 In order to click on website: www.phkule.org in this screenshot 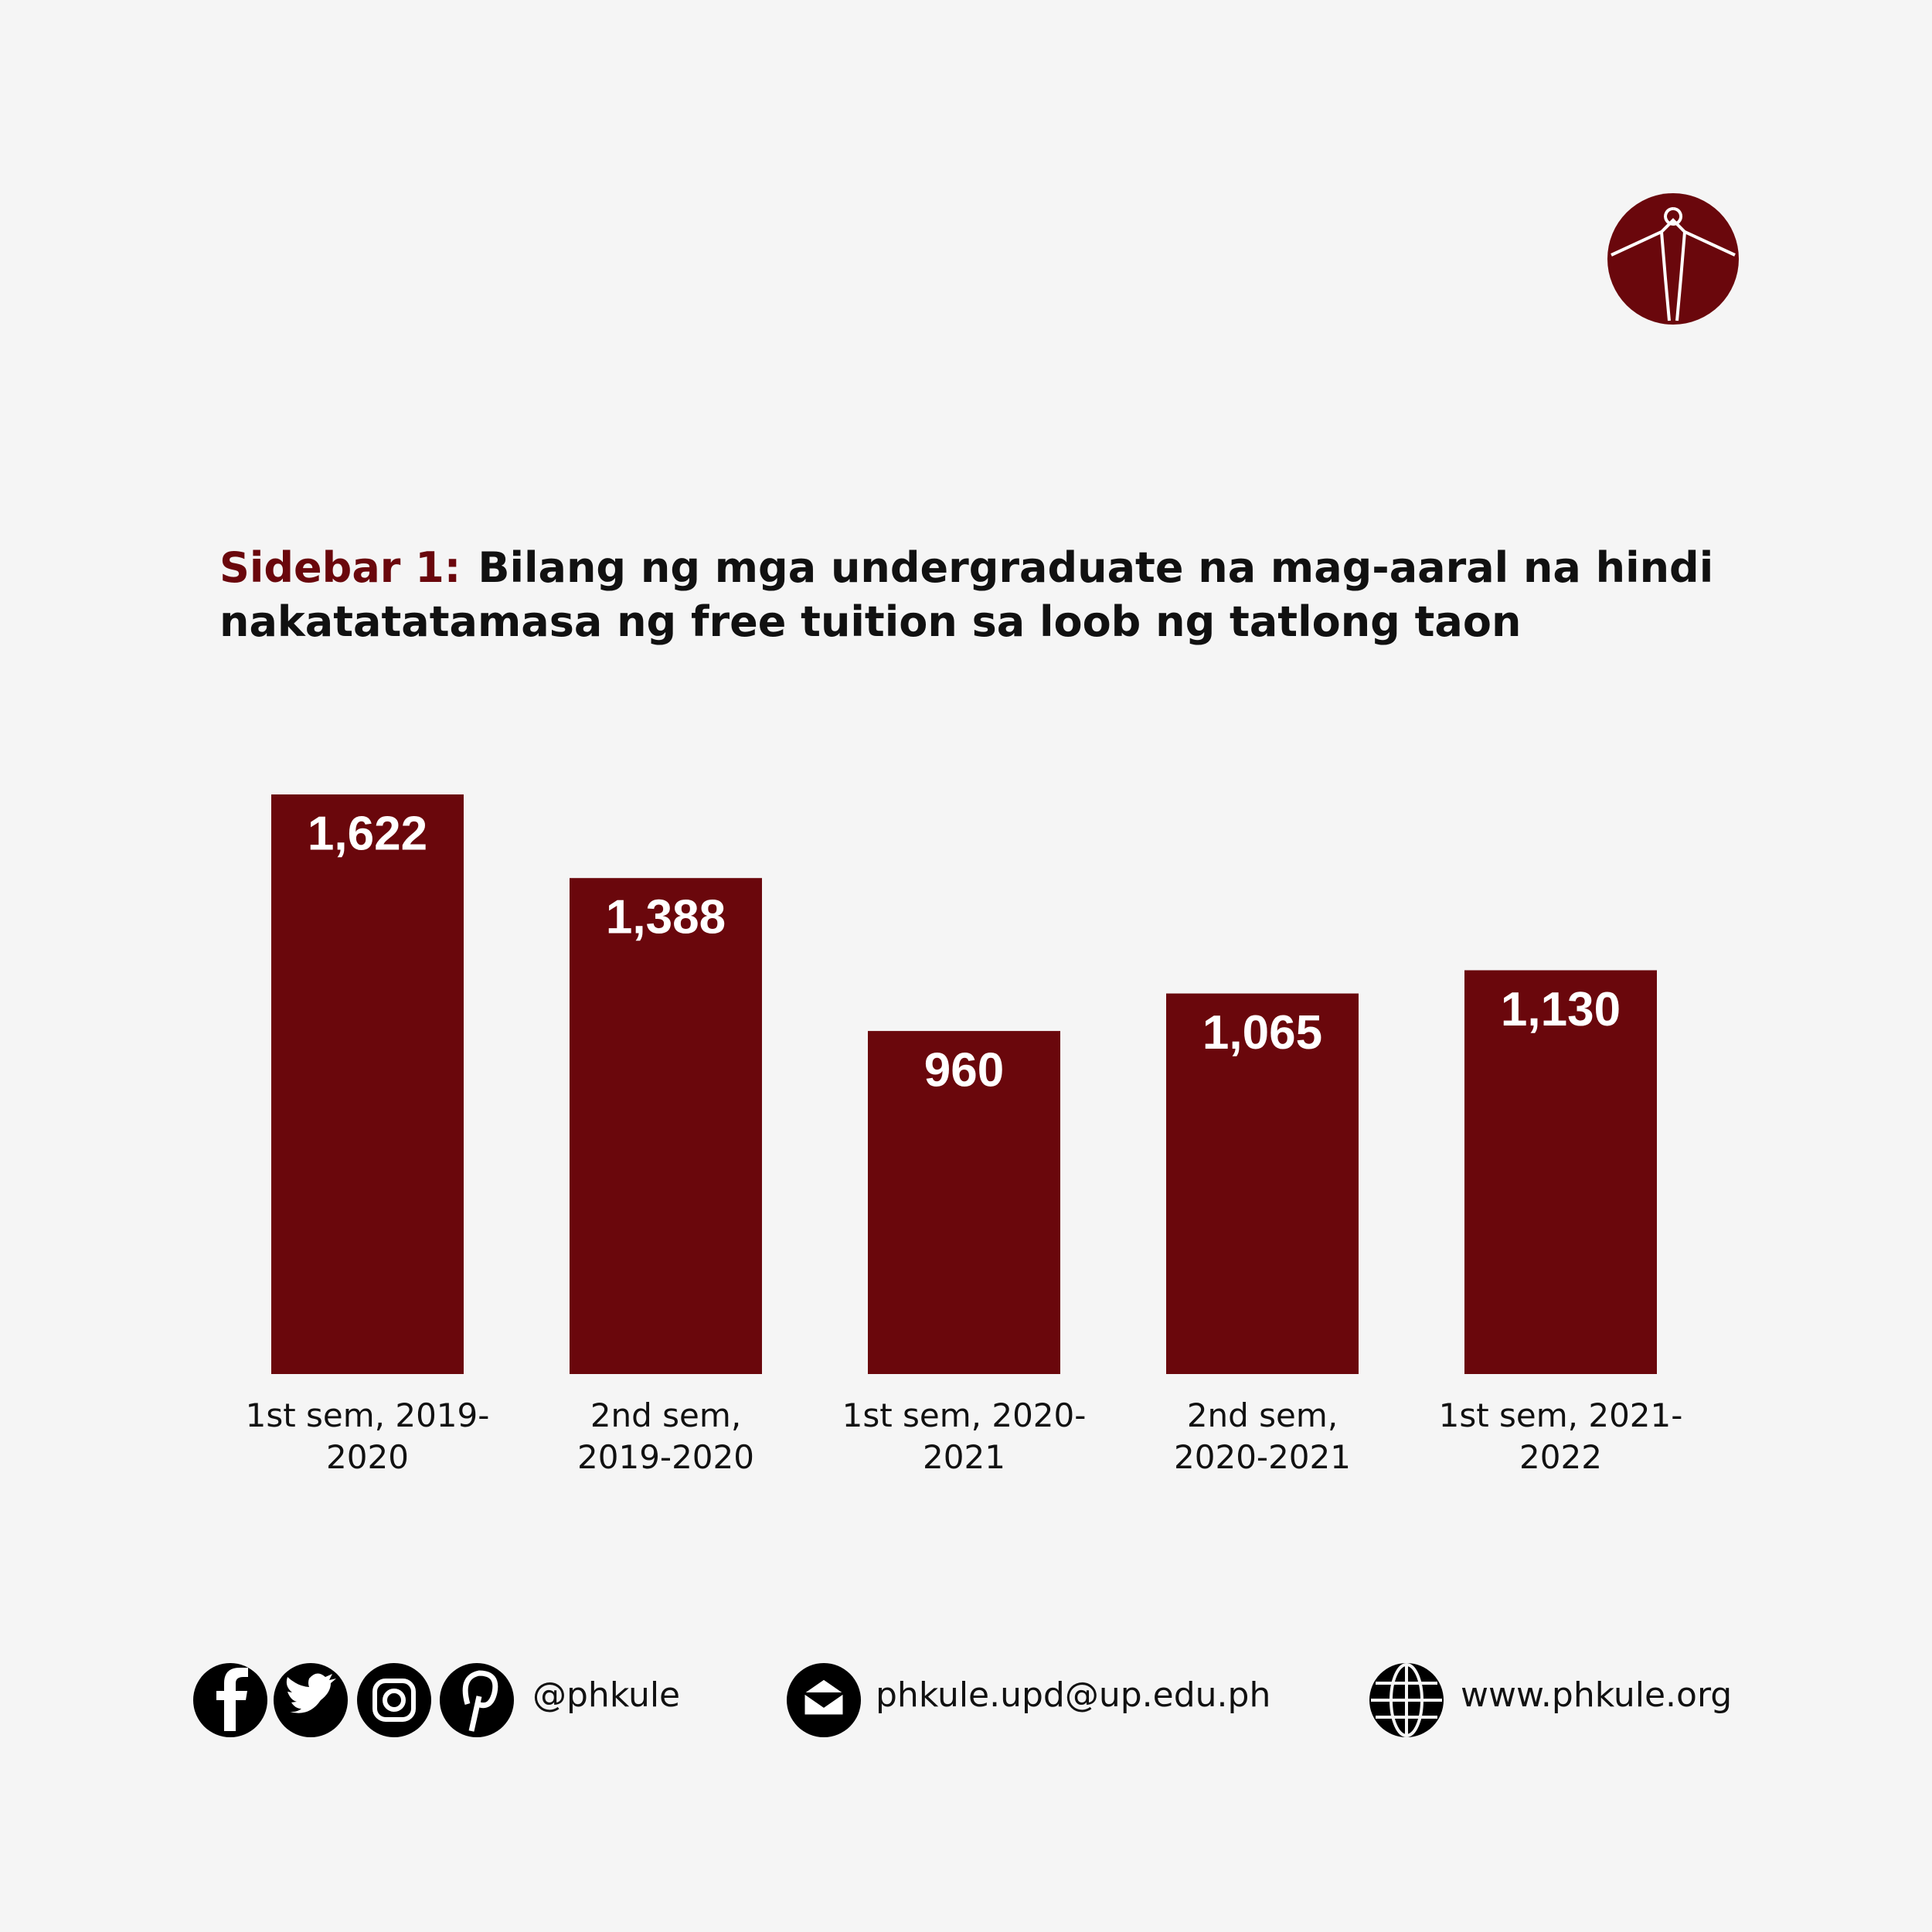, I will do `click(1597, 1695)`.